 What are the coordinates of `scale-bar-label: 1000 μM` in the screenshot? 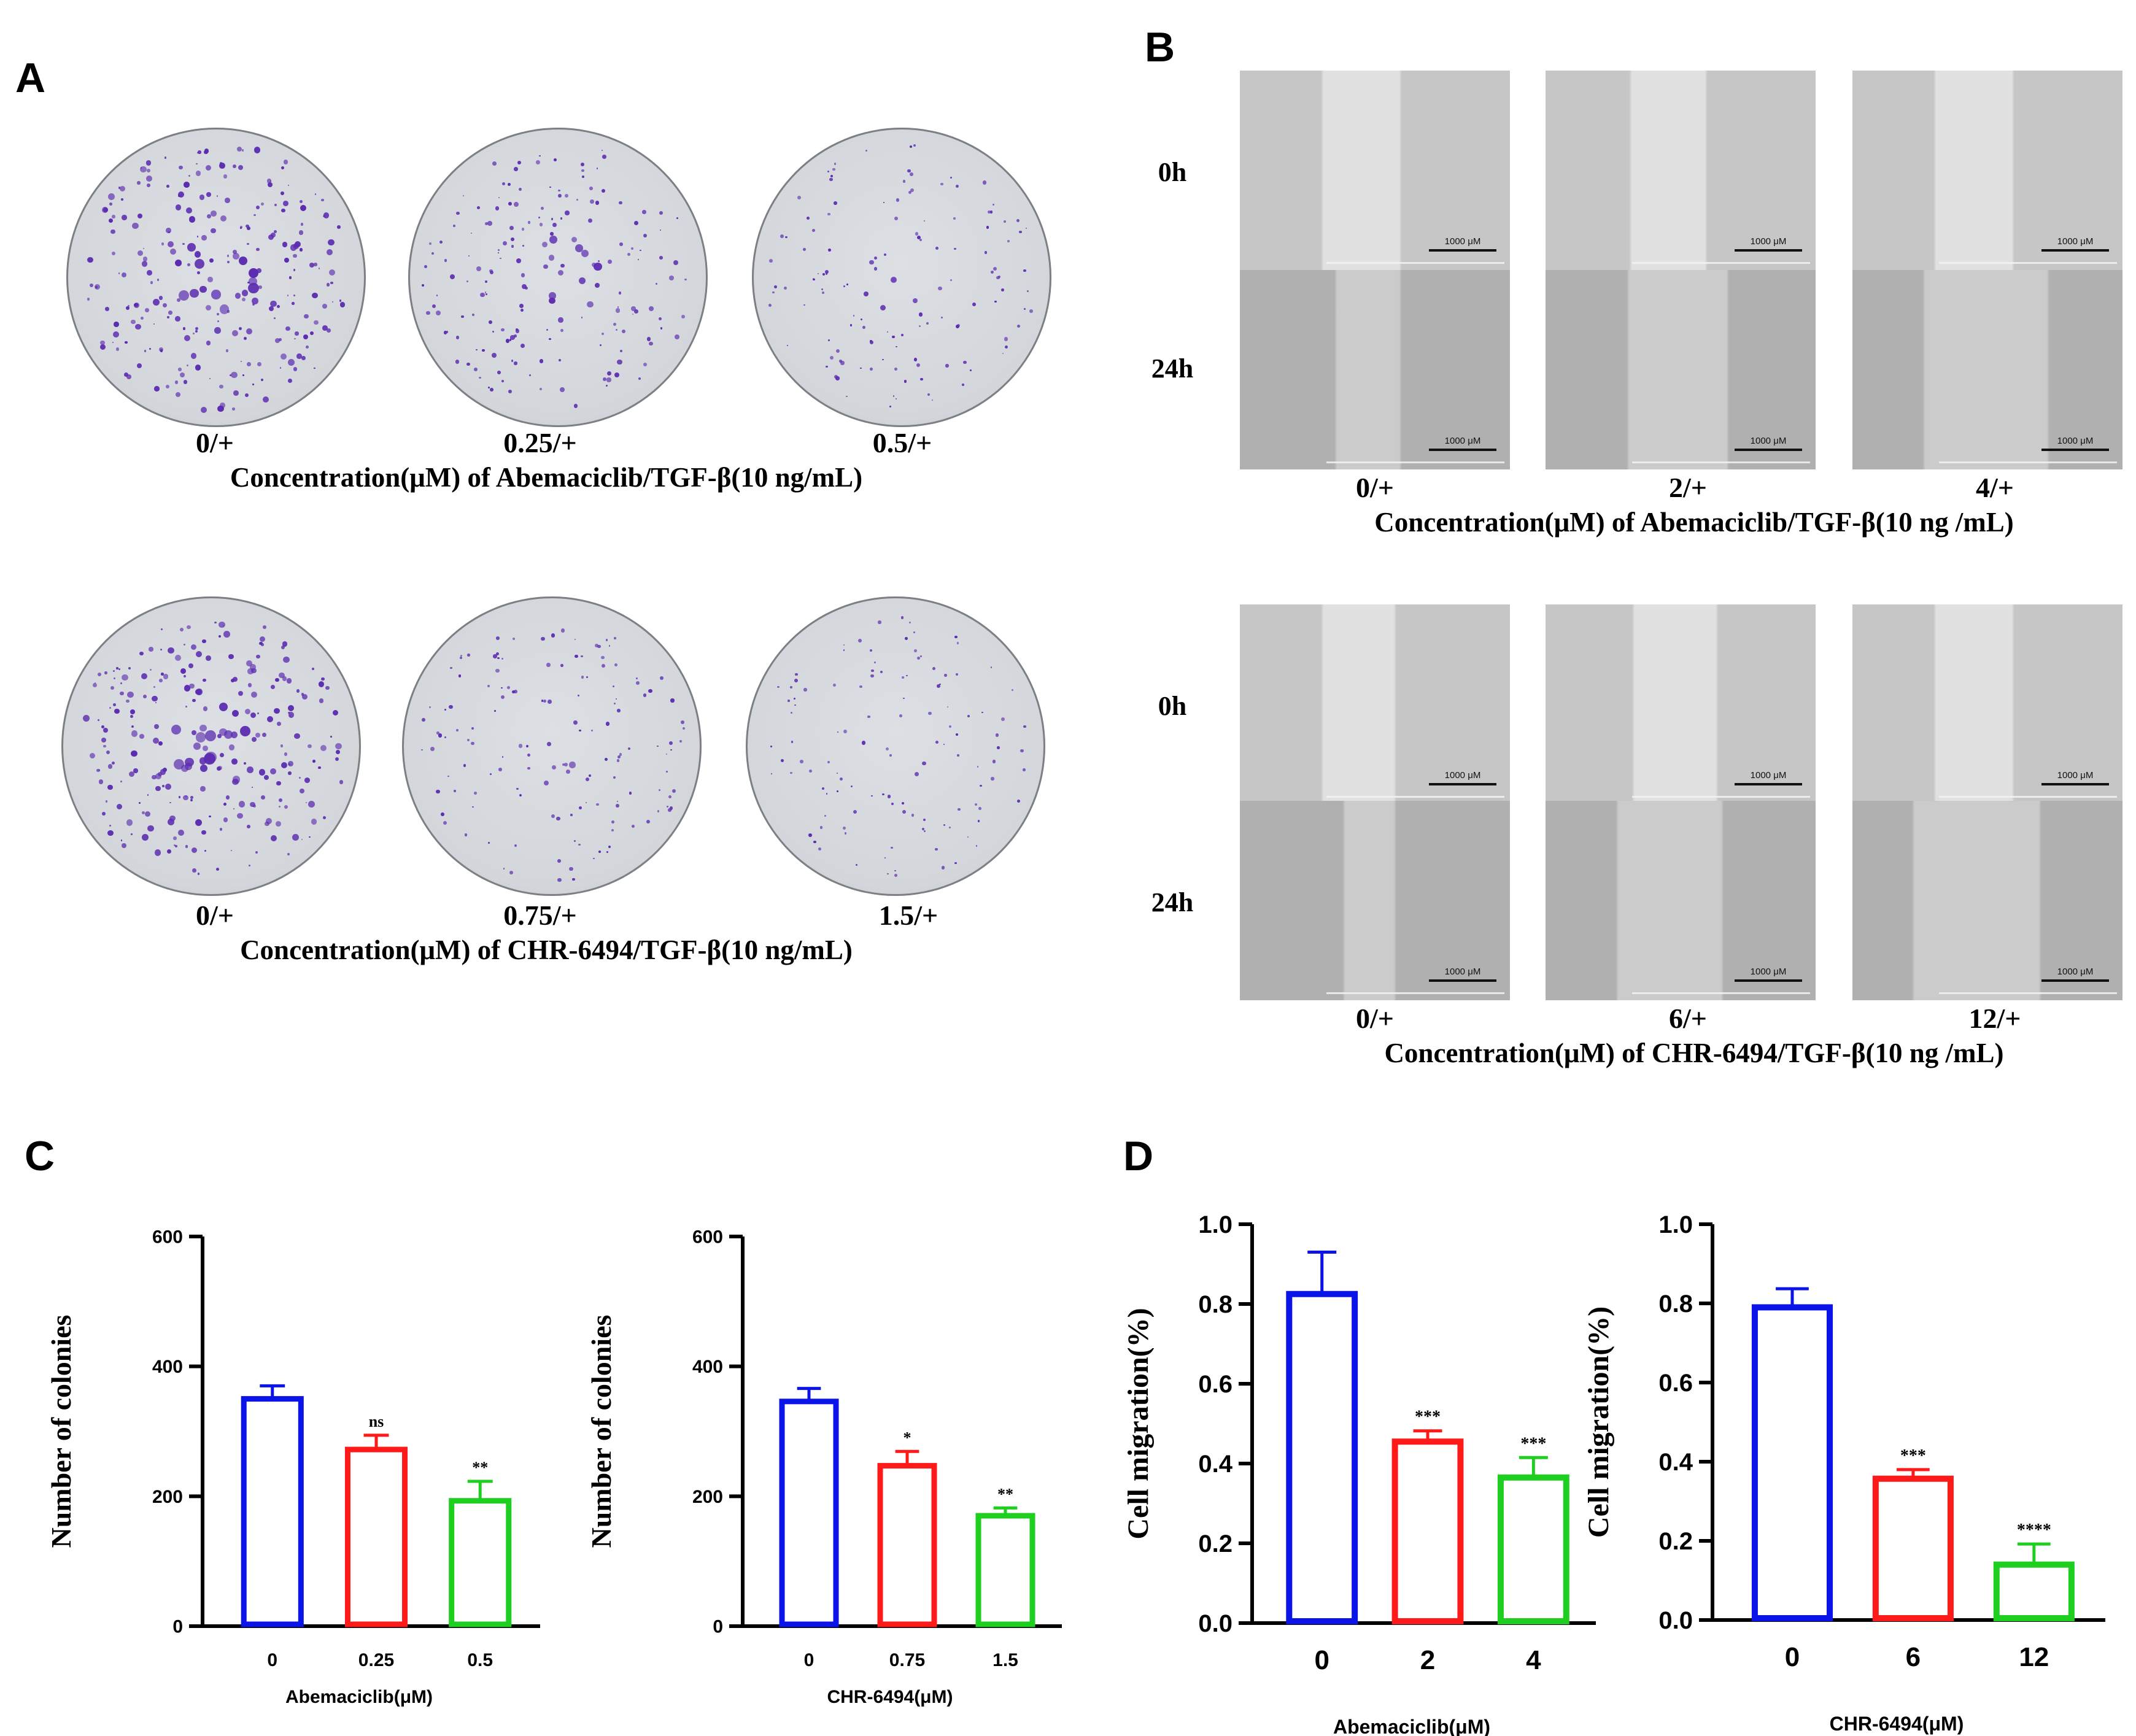 It's located at (1462, 775).